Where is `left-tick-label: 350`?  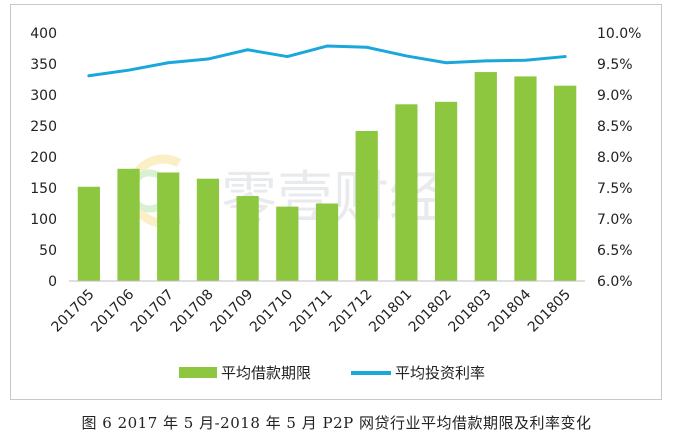 left-tick-label: 350 is located at coordinates (43, 65).